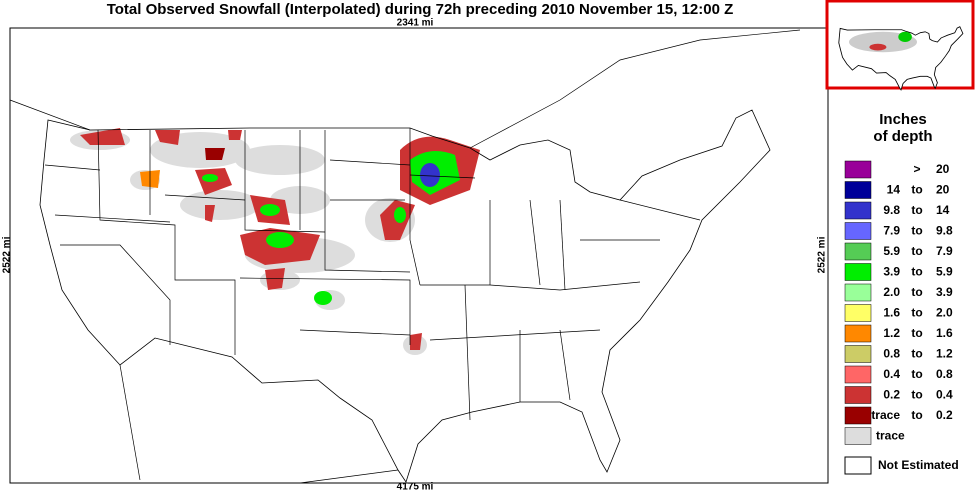 The width and height of the screenshot is (976, 490). What do you see at coordinates (7, 254) in the screenshot?
I see `scale-left: 2522 mi` at bounding box center [7, 254].